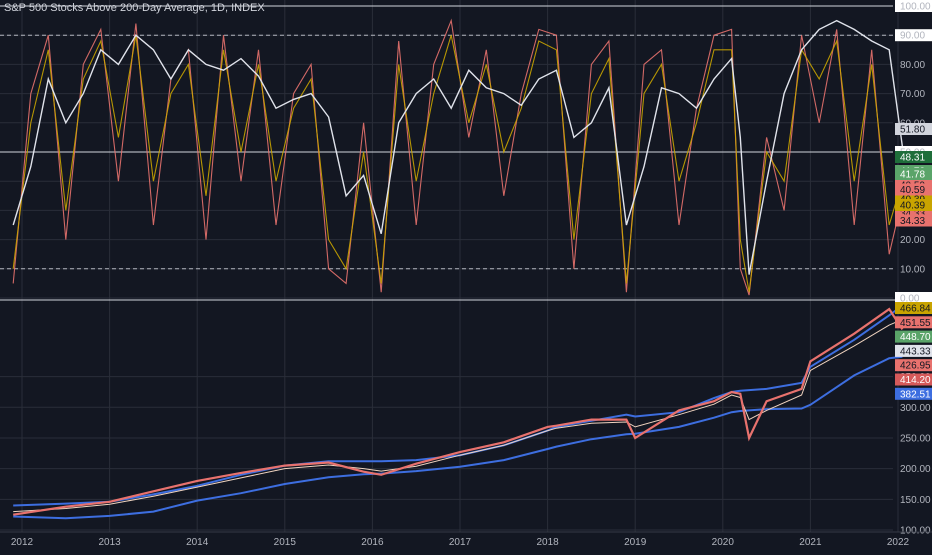 Image resolution: width=932 pixels, height=555 pixels. Describe the element at coordinates (635, 542) in the screenshot. I see `x-tick-label: 2019` at that location.